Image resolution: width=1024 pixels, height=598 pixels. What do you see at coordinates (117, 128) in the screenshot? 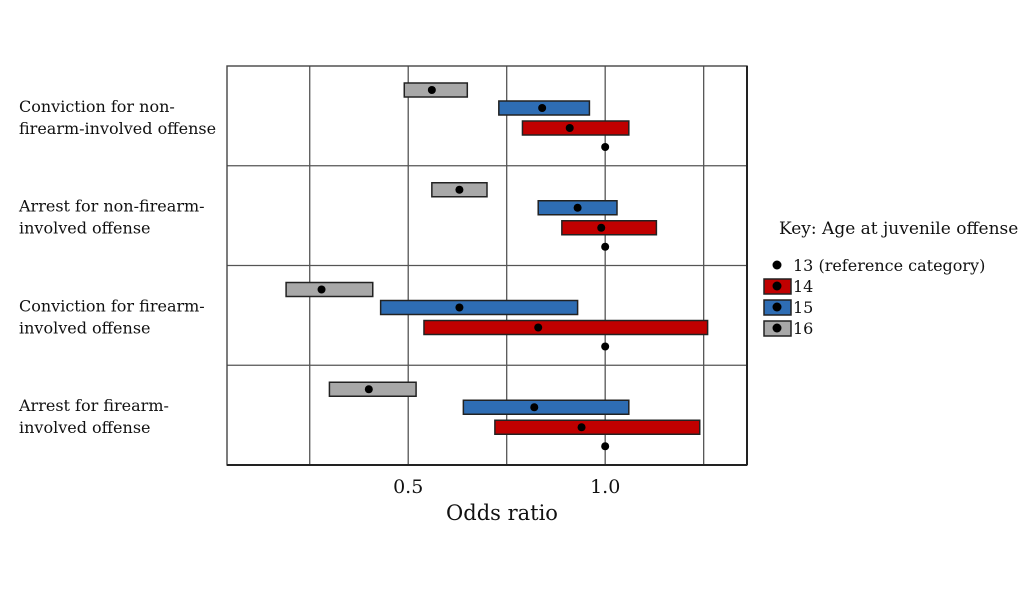
I see `category-label-line: firearm-involved offense` at bounding box center [117, 128].